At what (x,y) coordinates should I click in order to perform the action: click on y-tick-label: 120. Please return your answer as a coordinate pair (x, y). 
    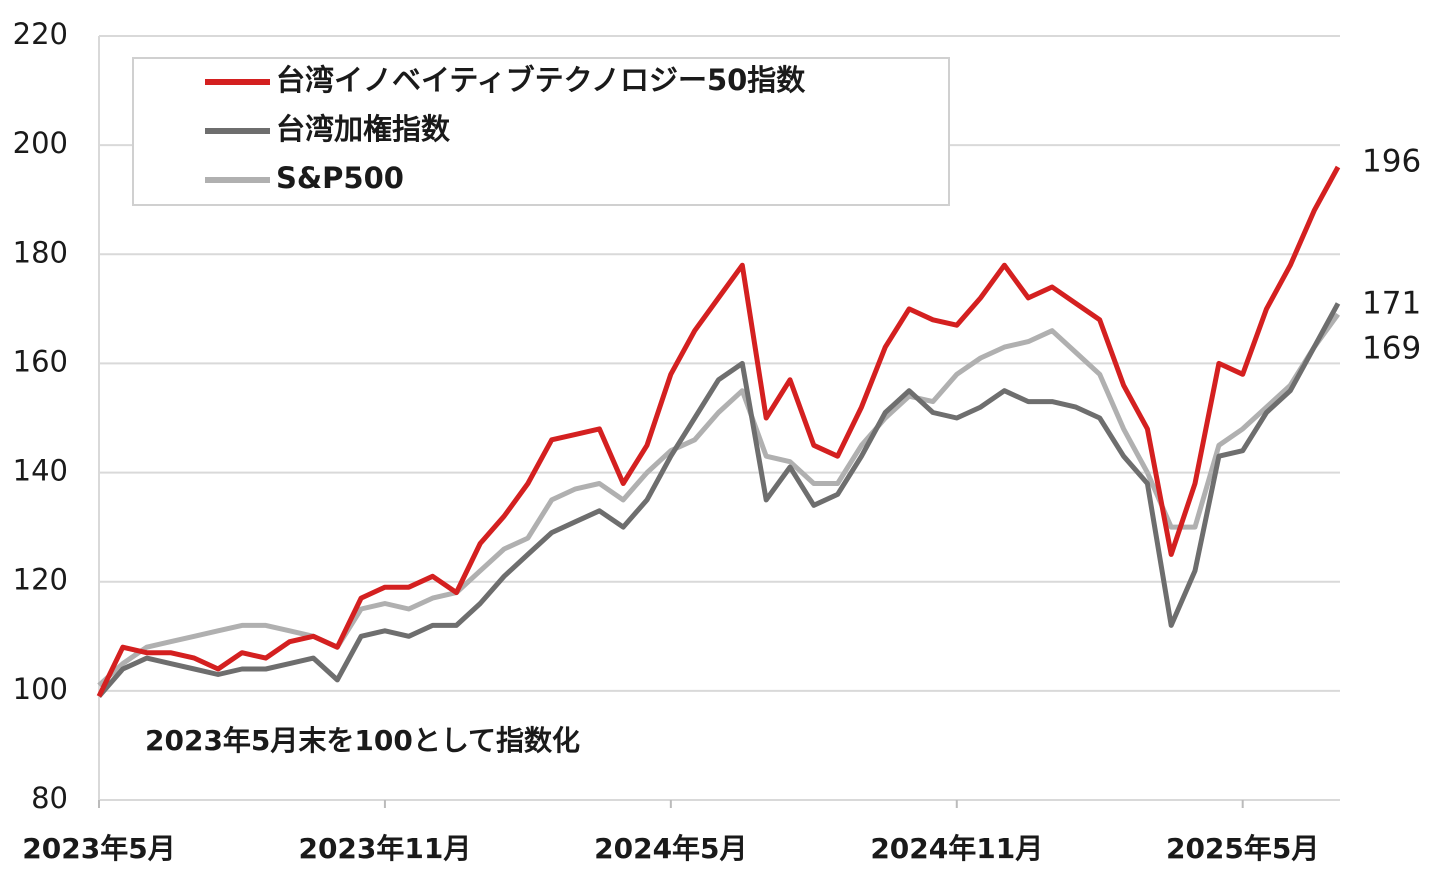
    Looking at the image, I should click on (40, 580).